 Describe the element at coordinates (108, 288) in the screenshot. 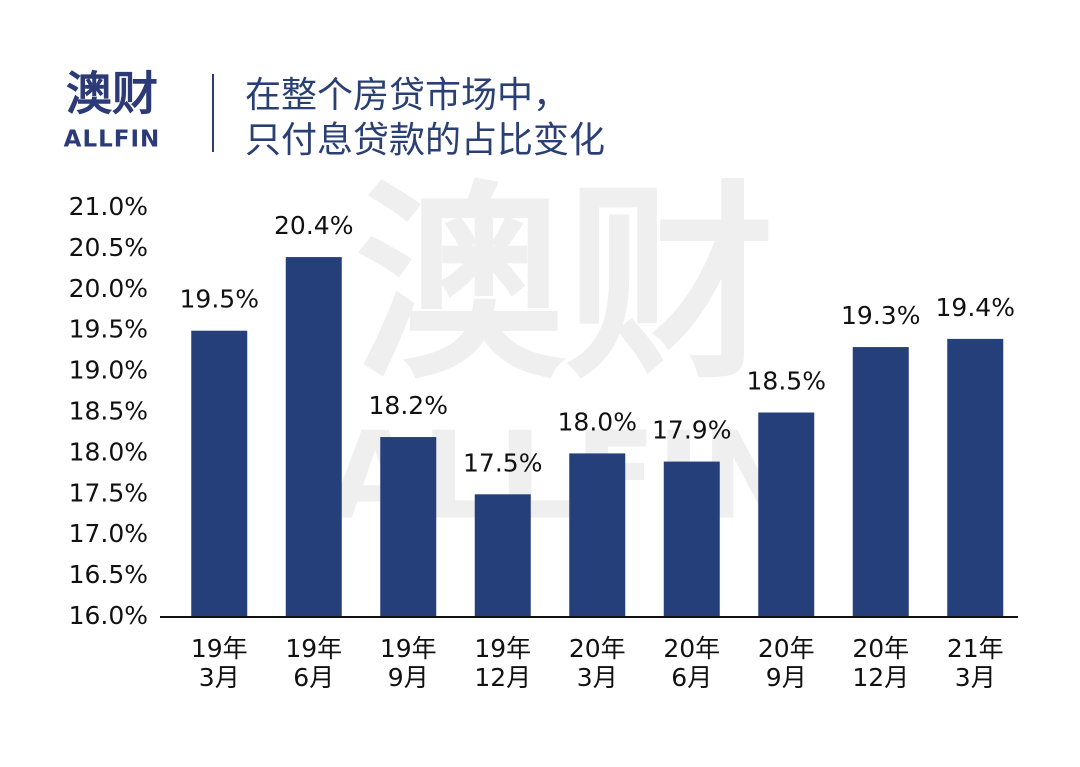

I see `y-tick-label: 20.0%` at that location.